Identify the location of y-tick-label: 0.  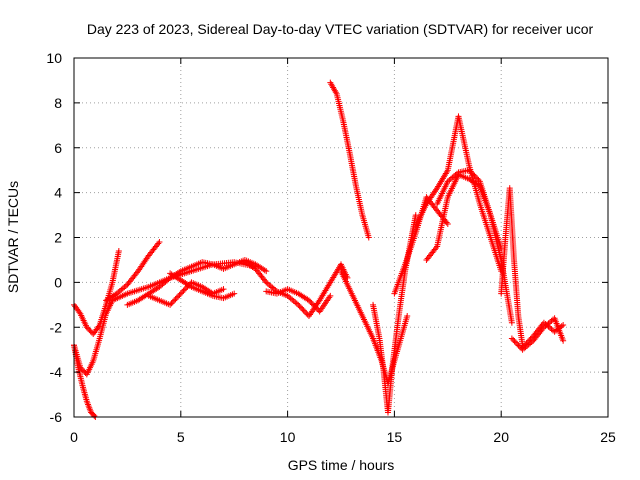
(58, 282).